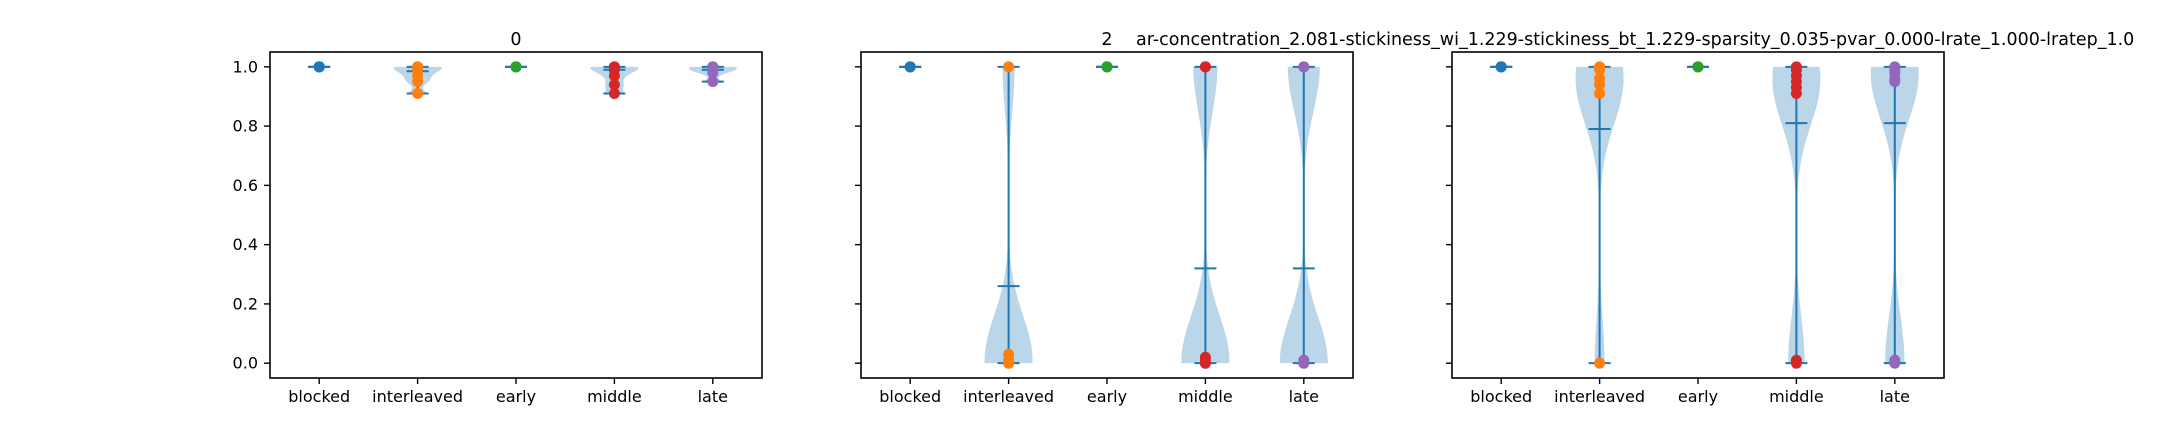 This screenshot has height=432, width=2160. I want to click on y-tick-label-2: 0.4, so click(245, 244).